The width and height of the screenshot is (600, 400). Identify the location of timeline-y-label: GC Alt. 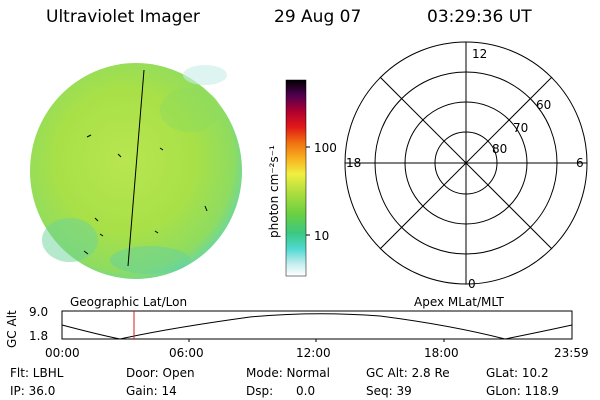
(12, 329).